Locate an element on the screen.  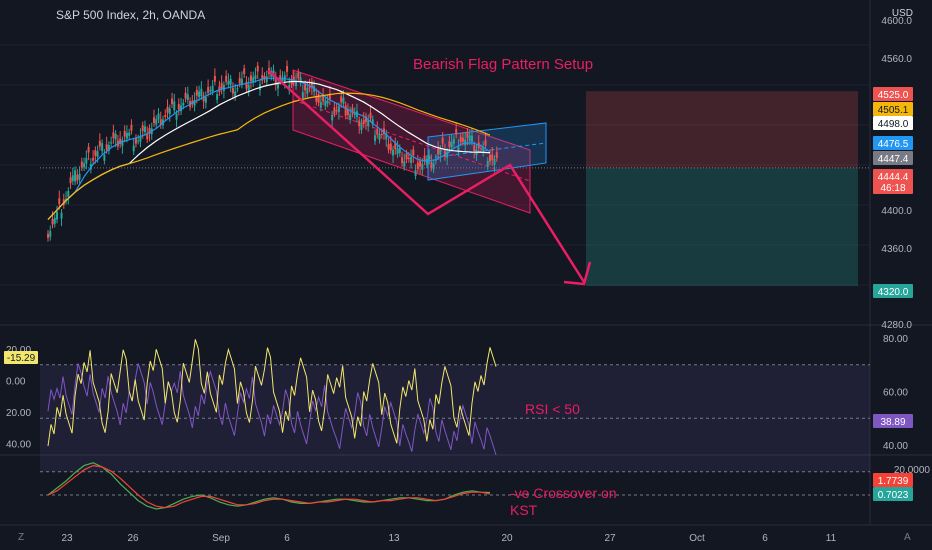
price-label: 4320.0 is located at coordinates (893, 292).